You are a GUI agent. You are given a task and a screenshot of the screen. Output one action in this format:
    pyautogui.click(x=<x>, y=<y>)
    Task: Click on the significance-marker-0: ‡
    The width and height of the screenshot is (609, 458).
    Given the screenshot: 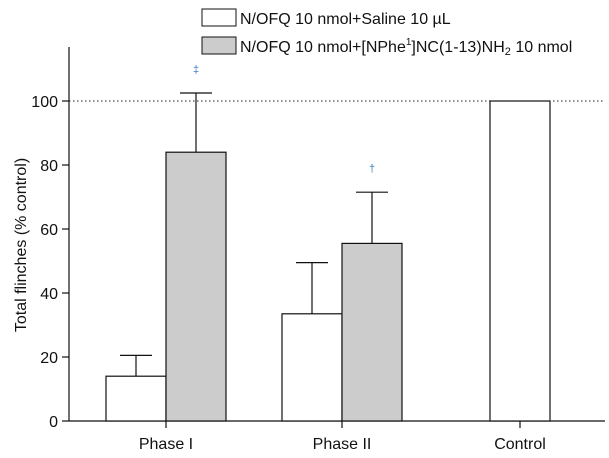 What is the action you would take?
    pyautogui.click(x=196, y=70)
    